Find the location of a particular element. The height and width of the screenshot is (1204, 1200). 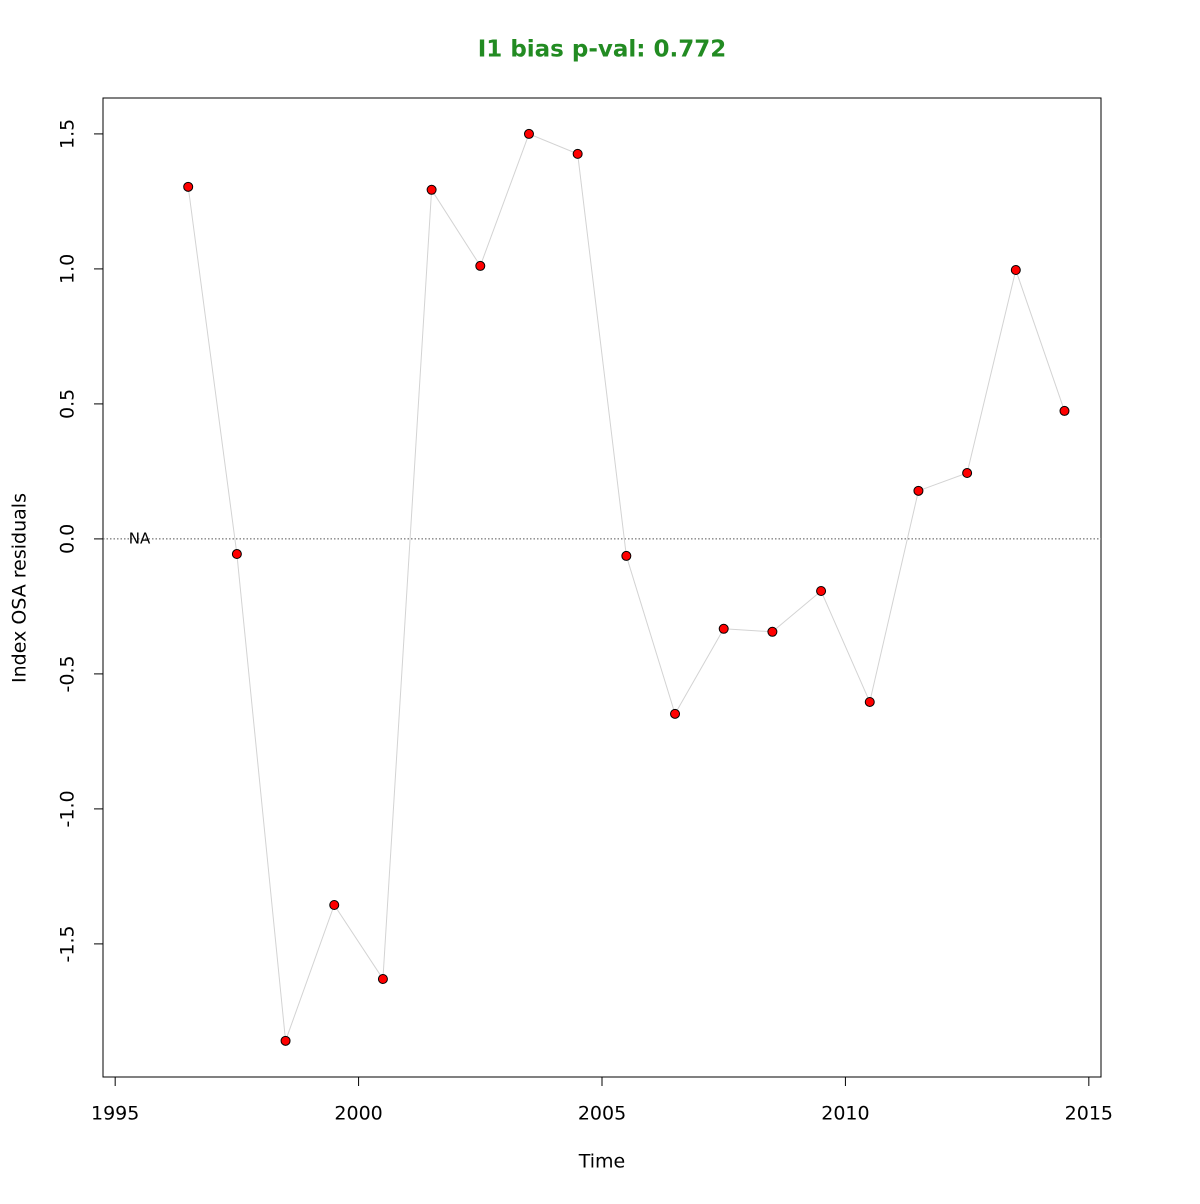

x-tick-label: 1995 is located at coordinates (115, 1114).